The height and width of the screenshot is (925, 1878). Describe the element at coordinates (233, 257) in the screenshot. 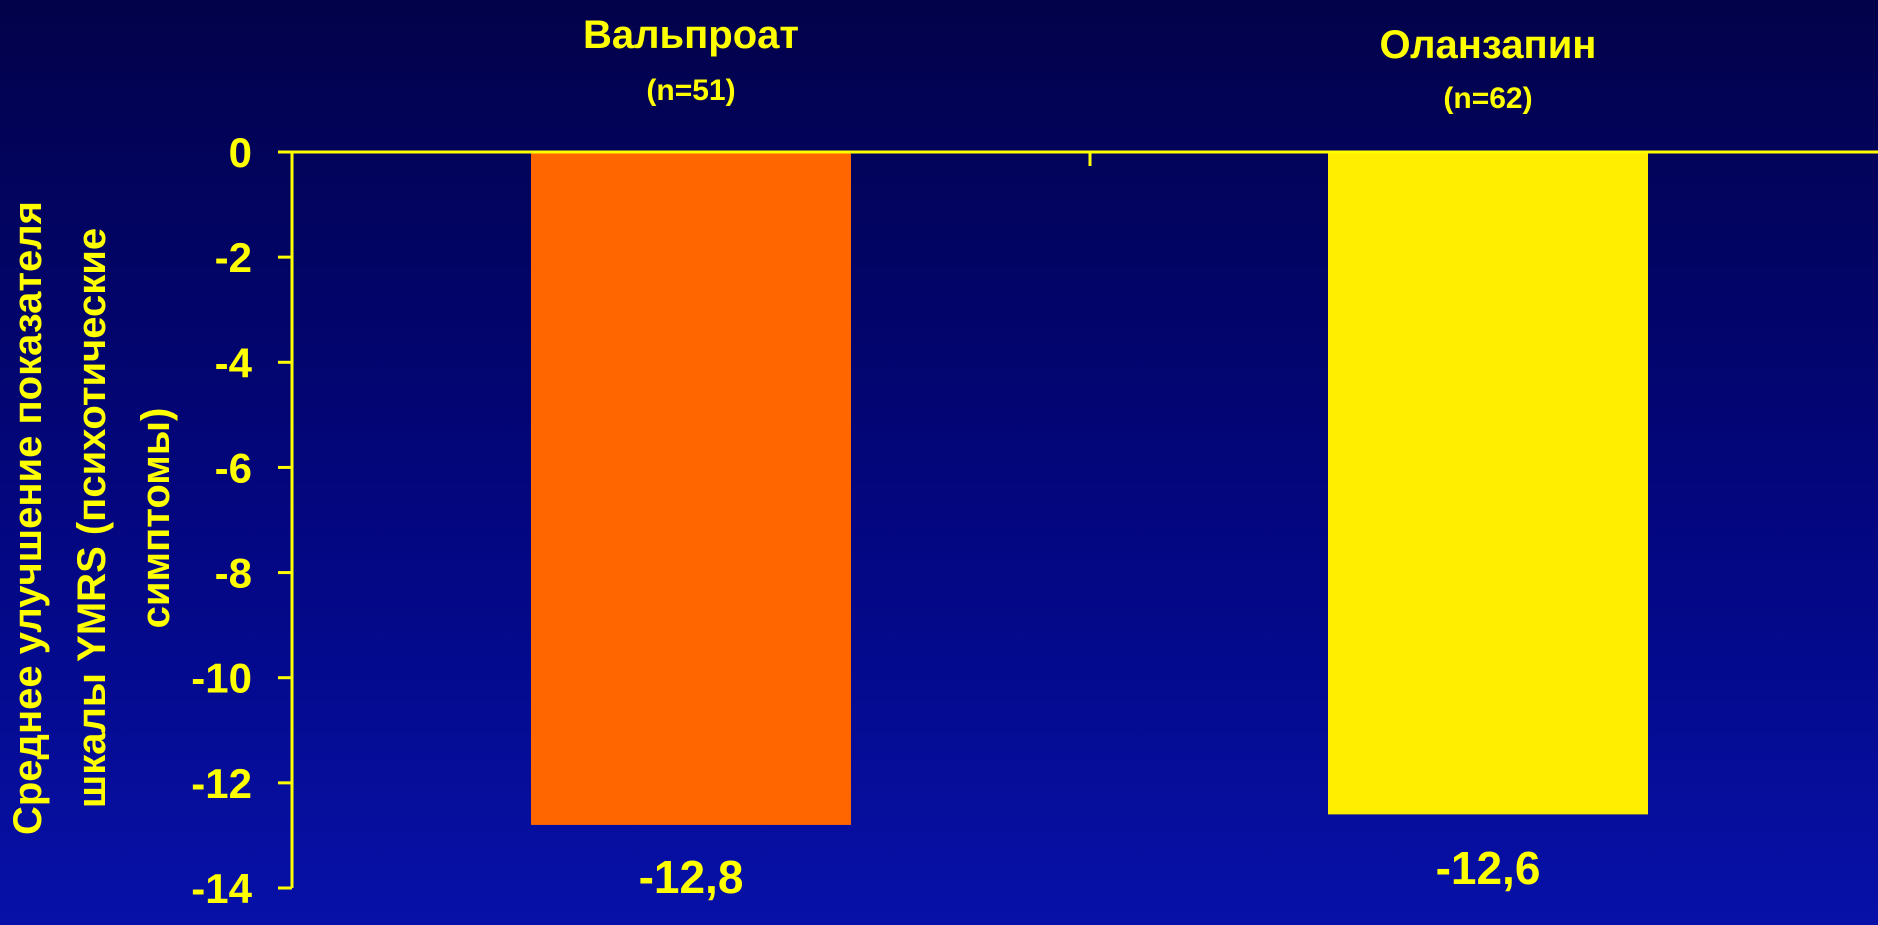

I see `y-tick-label: -2` at that location.